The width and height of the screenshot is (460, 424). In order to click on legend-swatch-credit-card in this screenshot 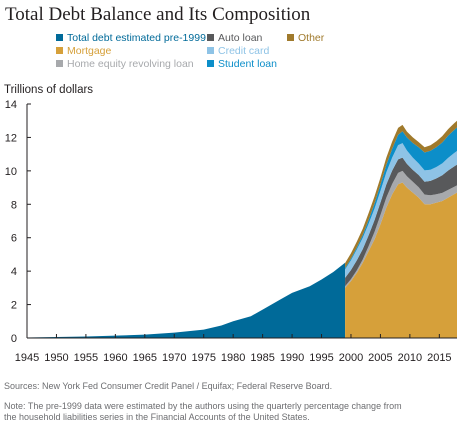, I will do `click(210, 50)`.